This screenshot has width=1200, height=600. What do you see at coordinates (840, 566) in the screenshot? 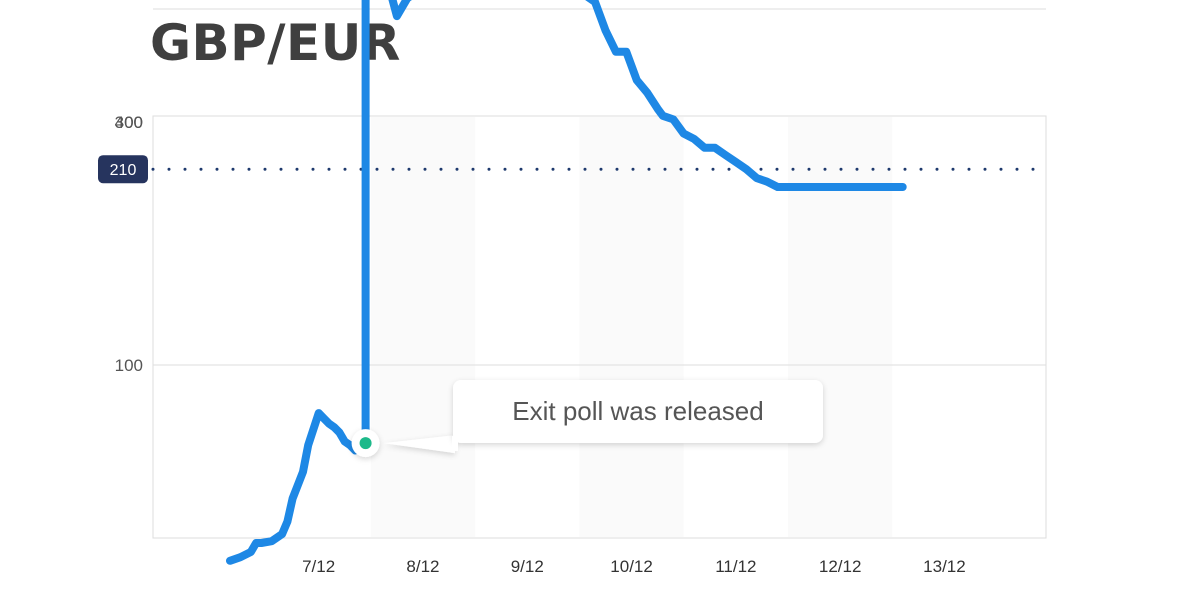
I see `x-tick-label: 12/12` at bounding box center [840, 566].